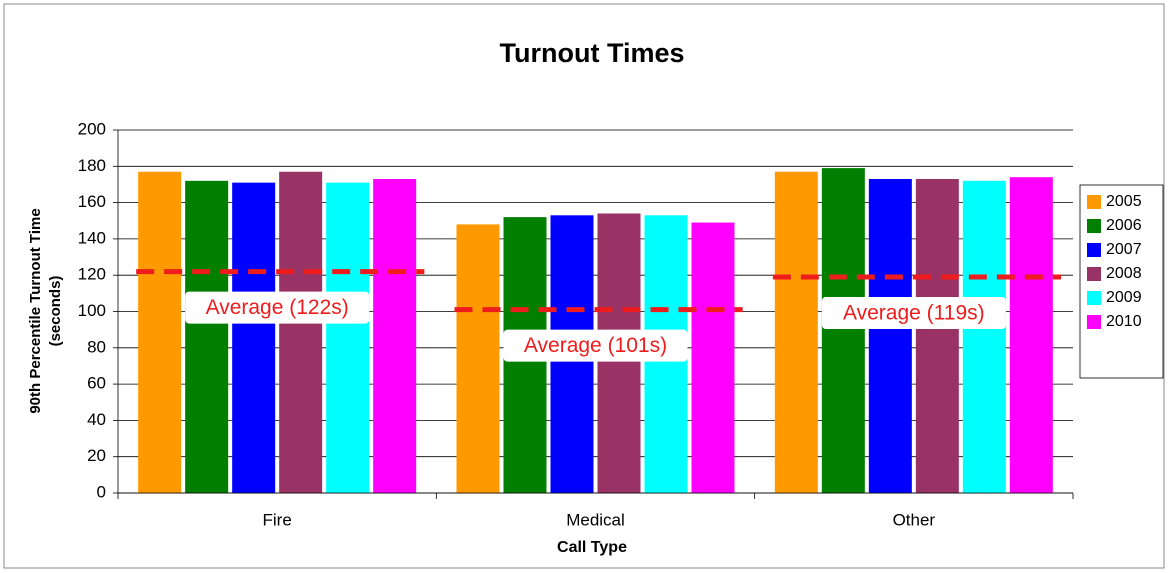 The width and height of the screenshot is (1169, 573). I want to click on y-axis-label: 90th Percentile Turnout Time, so click(35, 310).